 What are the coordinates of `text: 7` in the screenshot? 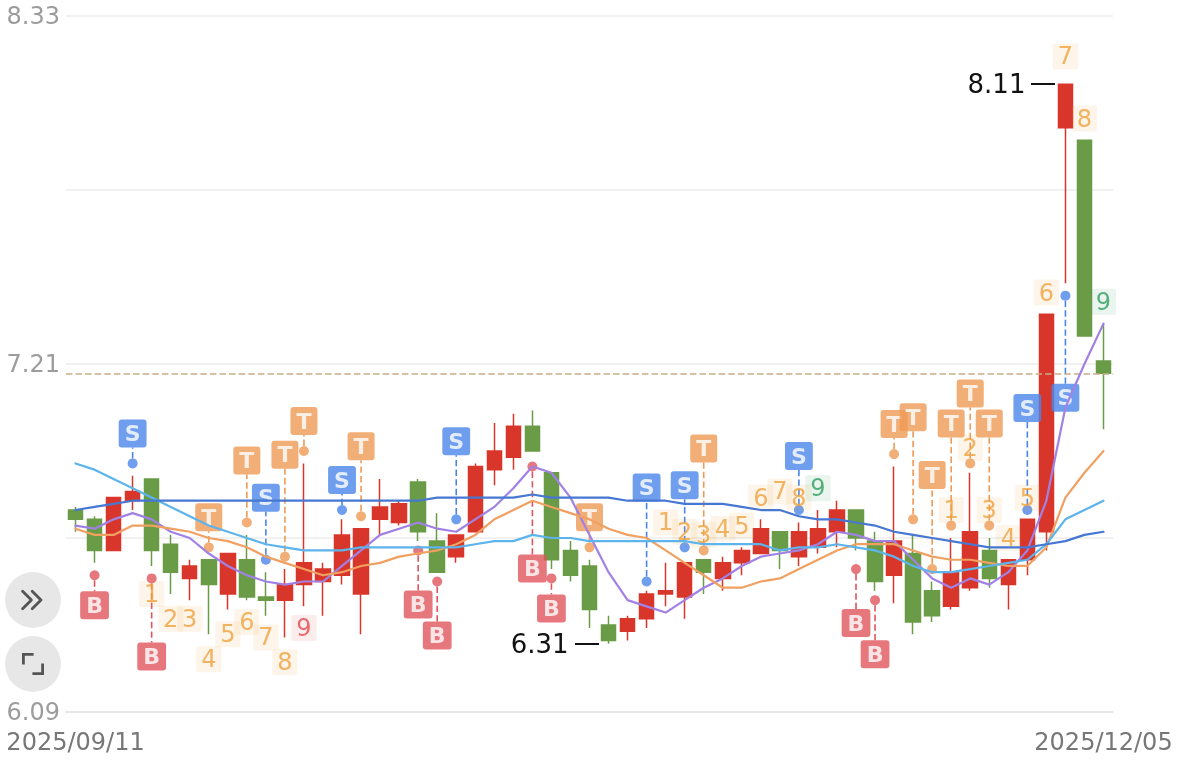 It's located at (1065, 56).